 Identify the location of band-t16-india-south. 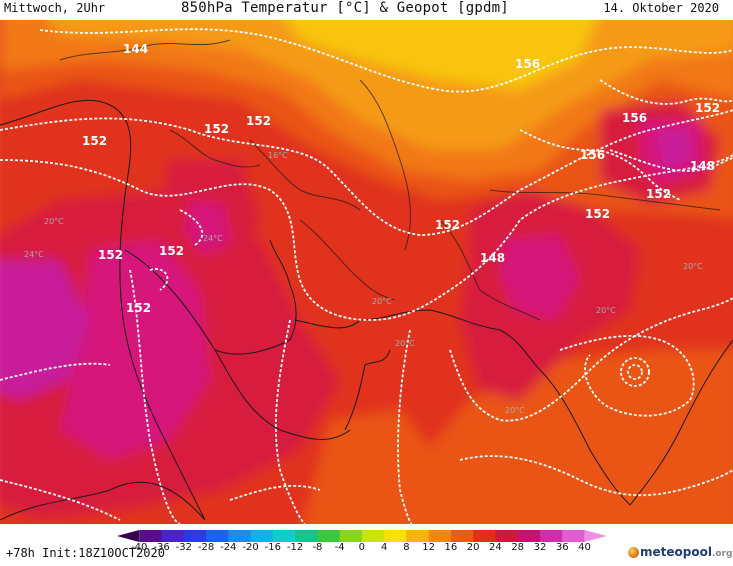
(560, 437).